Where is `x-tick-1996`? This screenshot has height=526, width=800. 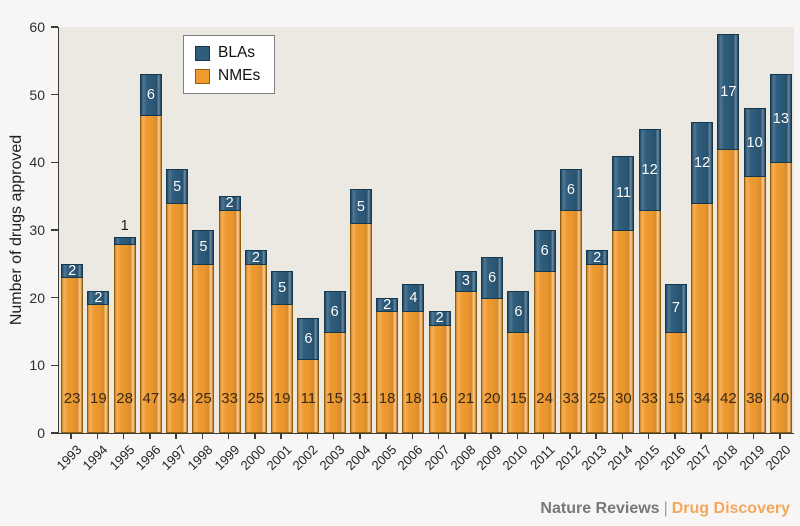
x-tick-1996 is located at coordinates (150, 436).